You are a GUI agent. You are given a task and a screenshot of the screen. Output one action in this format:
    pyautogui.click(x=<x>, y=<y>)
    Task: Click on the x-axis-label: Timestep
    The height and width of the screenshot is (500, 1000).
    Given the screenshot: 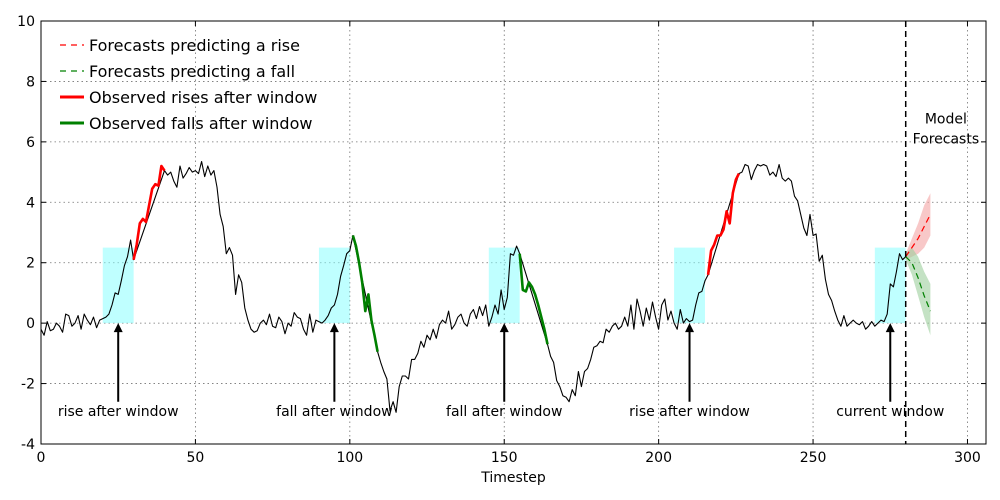 What is the action you would take?
    pyautogui.click(x=513, y=478)
    